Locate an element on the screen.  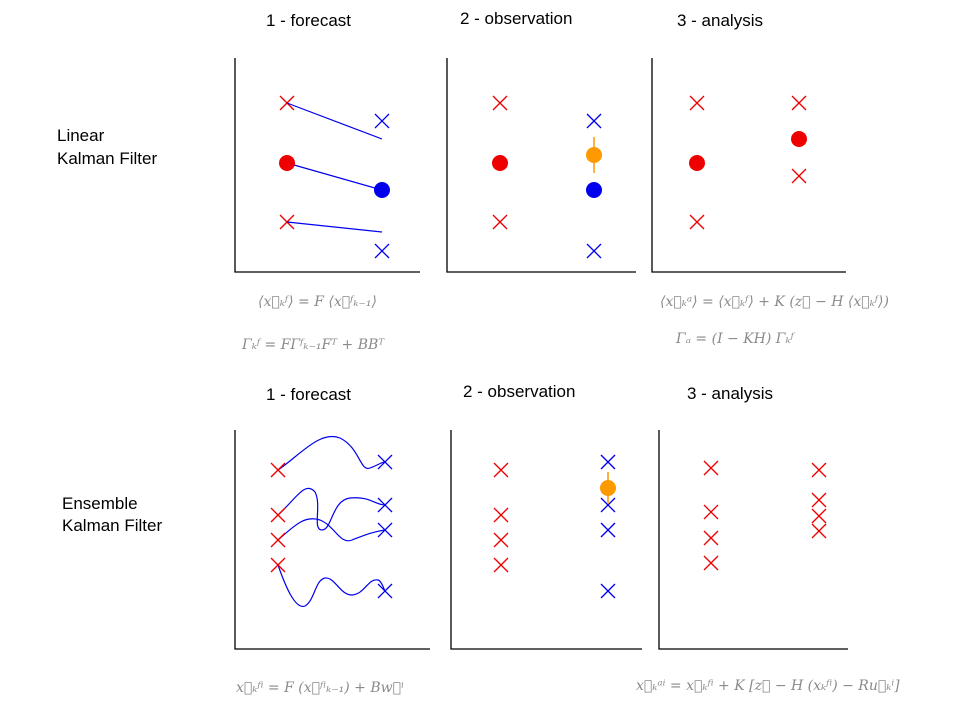
linear-observation-panel is located at coordinates (541, 165).